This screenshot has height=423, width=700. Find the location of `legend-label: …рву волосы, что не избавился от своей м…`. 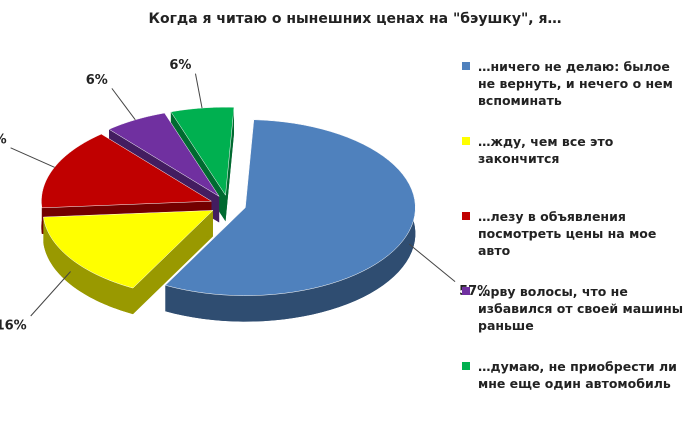

legend-label: …рву волосы, что не избавился от своей м… is located at coordinates (581, 308).